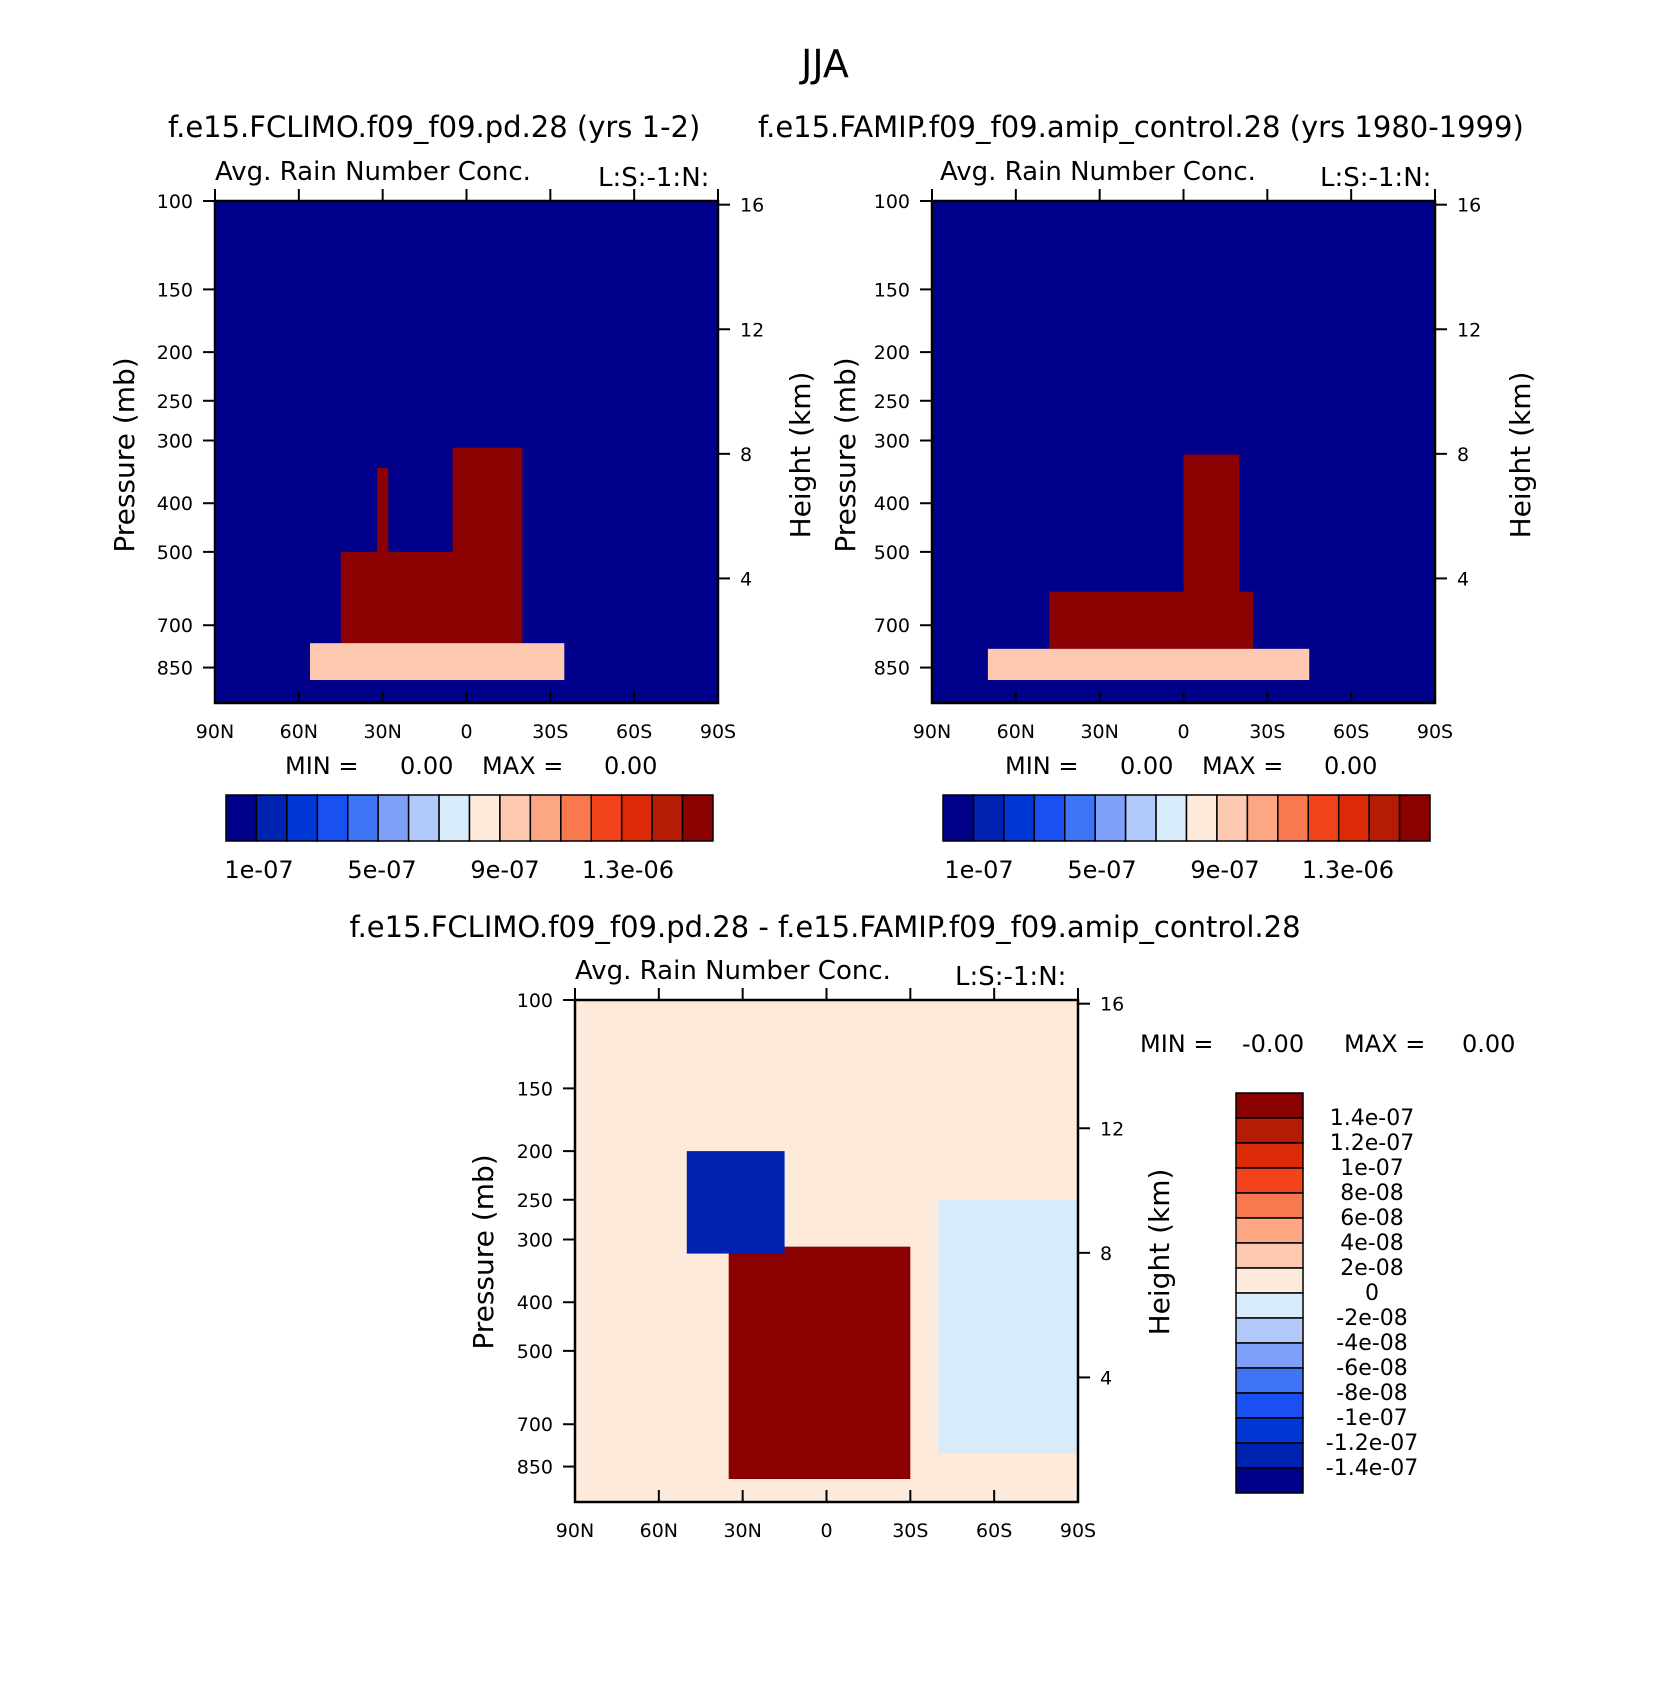  What do you see at coordinates (1099, 732) in the screenshot?
I see `x-tick-label: 30N` at bounding box center [1099, 732].